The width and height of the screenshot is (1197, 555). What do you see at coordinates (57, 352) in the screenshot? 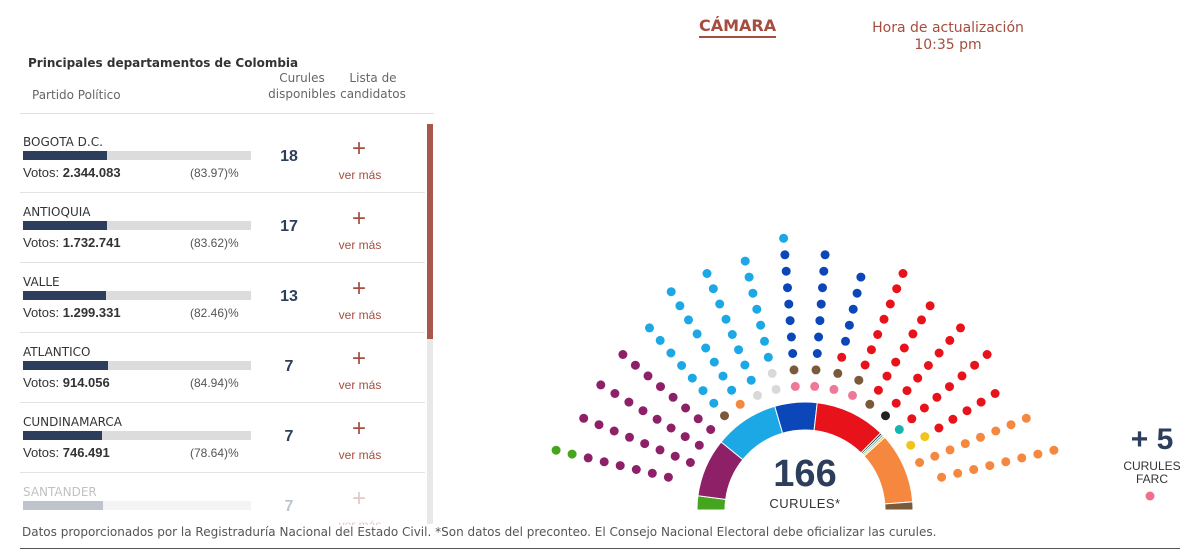
I see `department-name: ATLANTICO` at bounding box center [57, 352].